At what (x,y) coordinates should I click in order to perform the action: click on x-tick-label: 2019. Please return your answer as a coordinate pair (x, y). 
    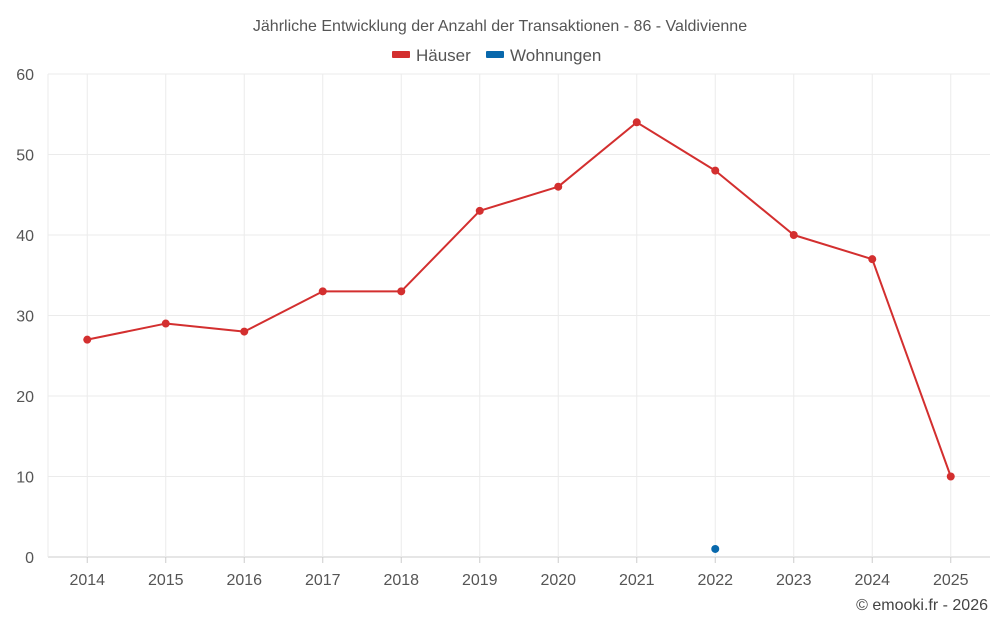
    Looking at the image, I should click on (480, 580).